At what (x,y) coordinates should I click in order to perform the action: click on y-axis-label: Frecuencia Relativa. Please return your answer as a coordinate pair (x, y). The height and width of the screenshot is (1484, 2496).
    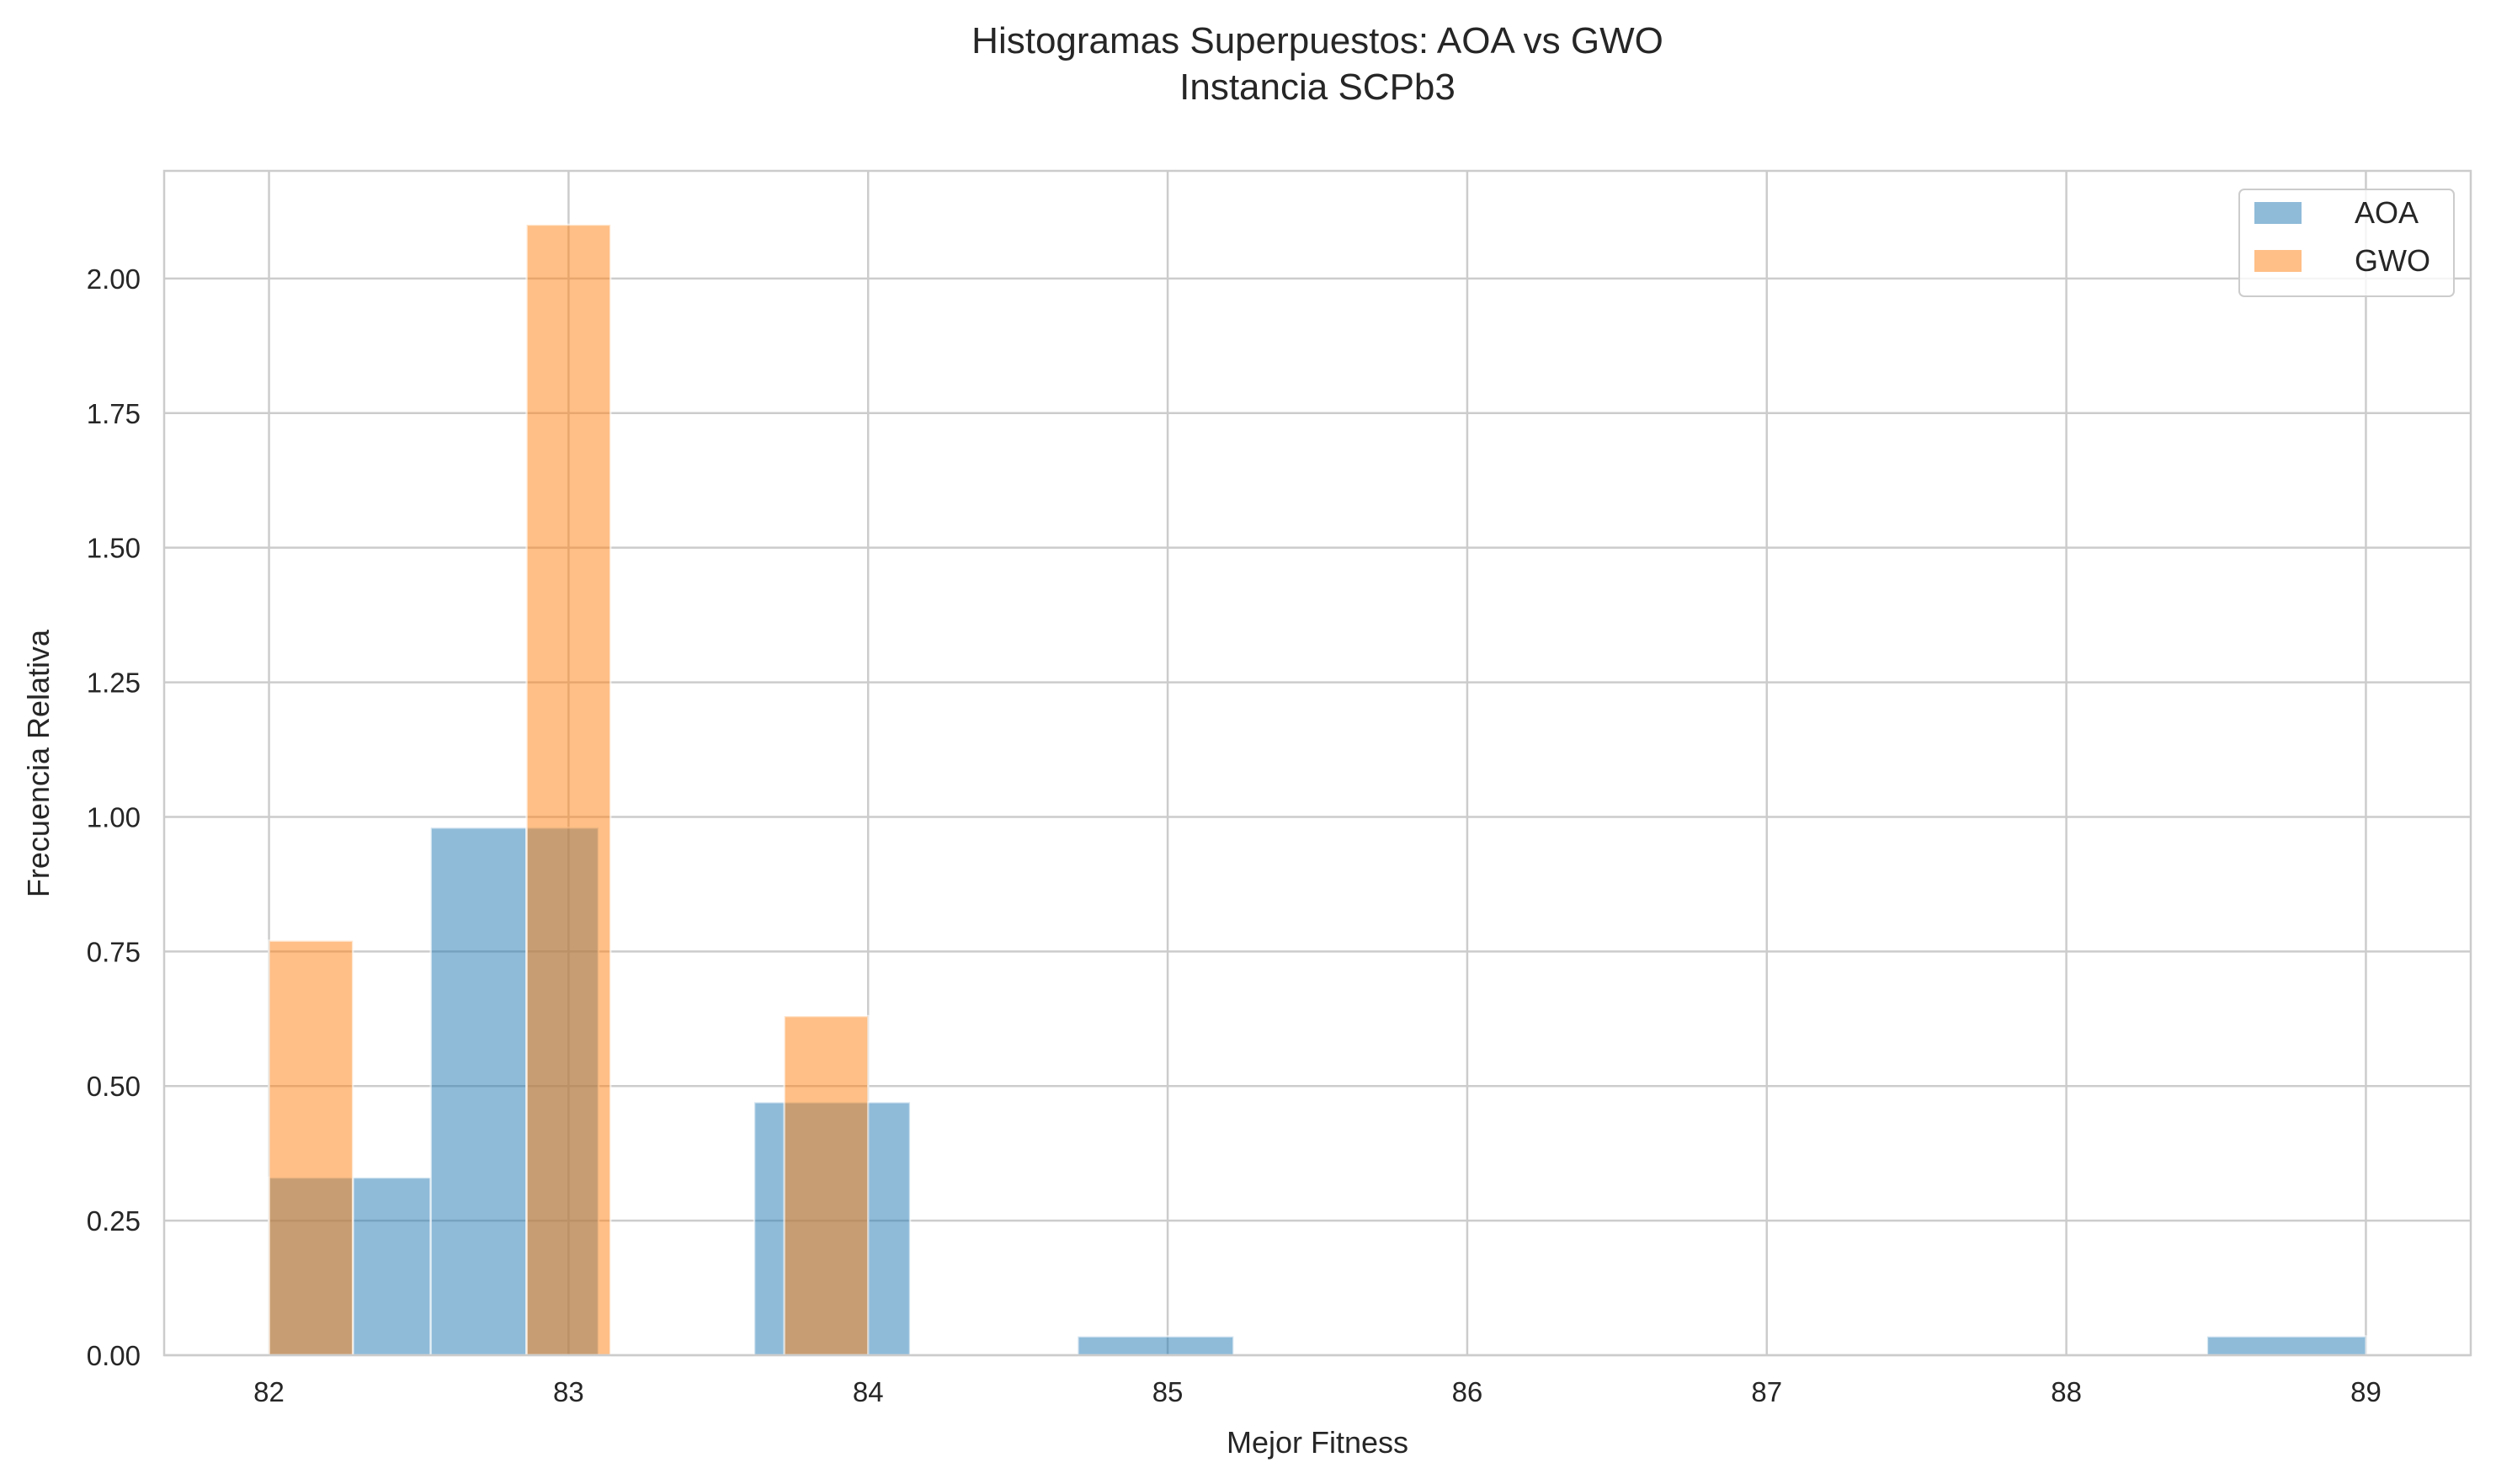
    Looking at the image, I should click on (38, 763).